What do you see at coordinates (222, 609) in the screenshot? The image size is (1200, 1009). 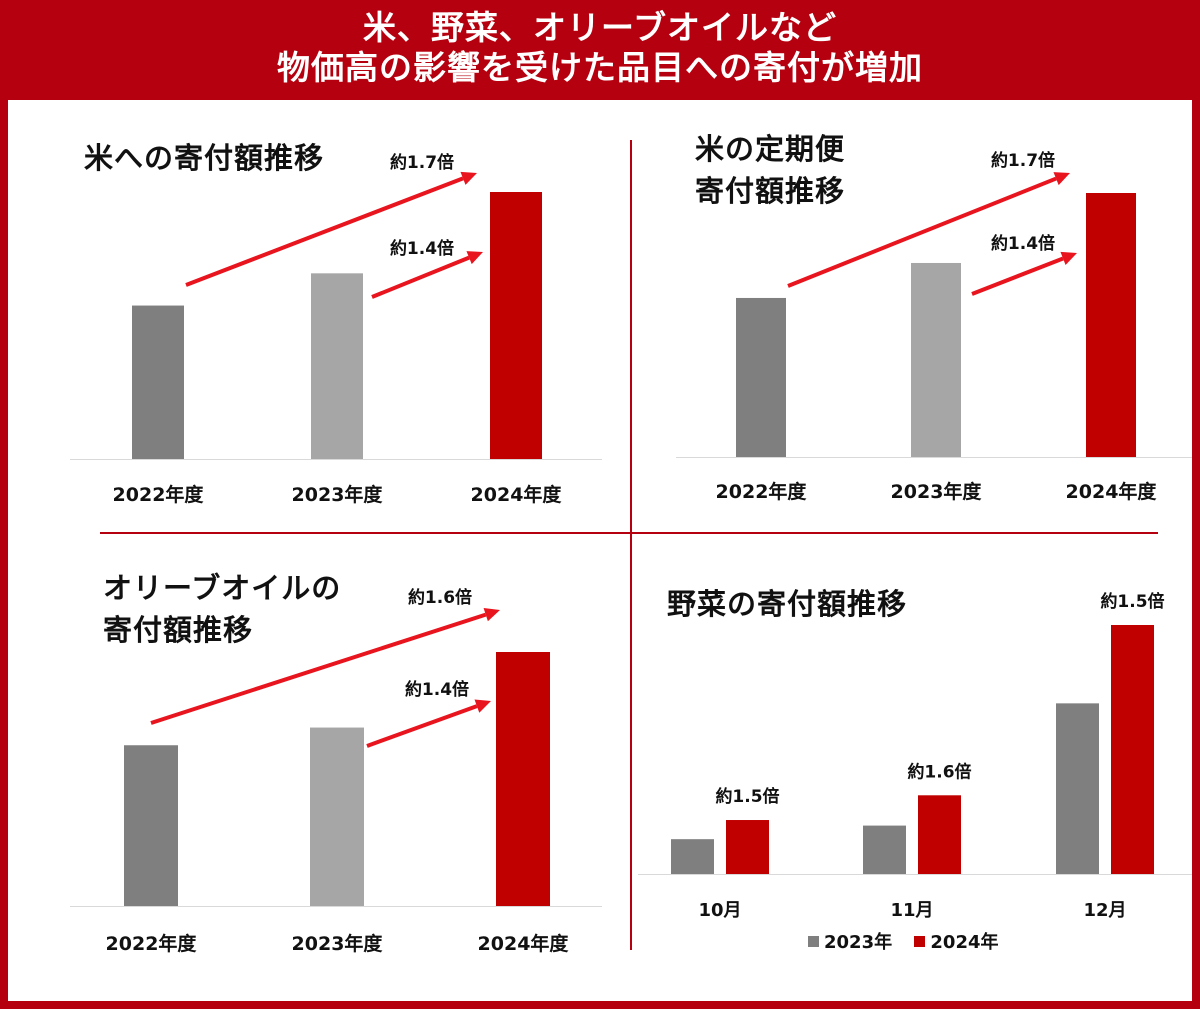 I see `panel-title-olive-oil: オリーブオイルの 寄付額推移` at bounding box center [222, 609].